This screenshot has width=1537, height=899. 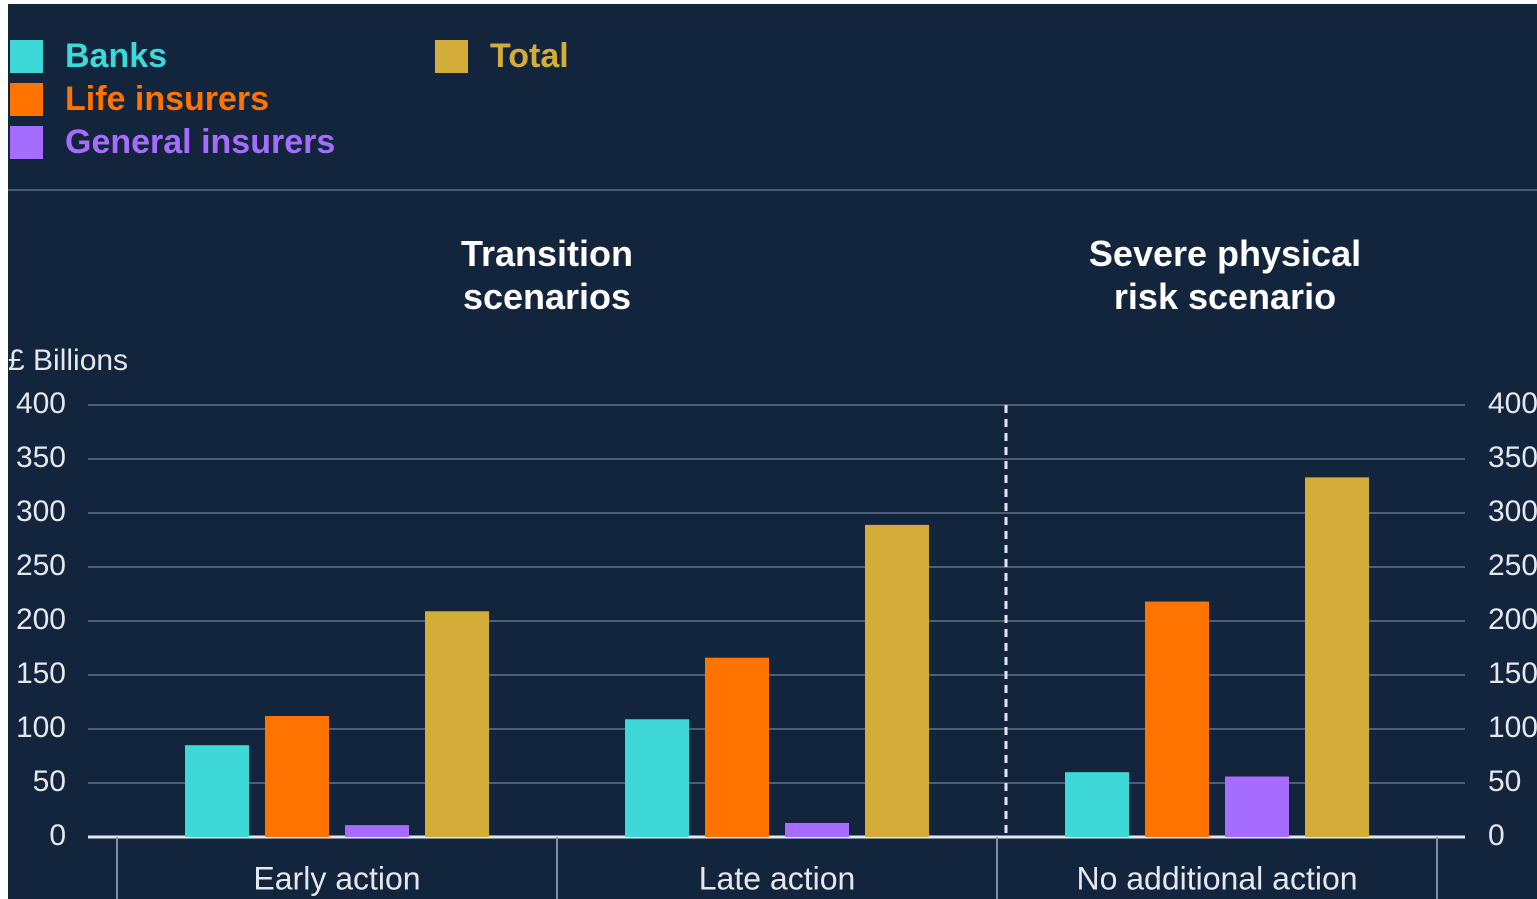 I want to click on y2-tick-label: 50, so click(x=1504, y=781).